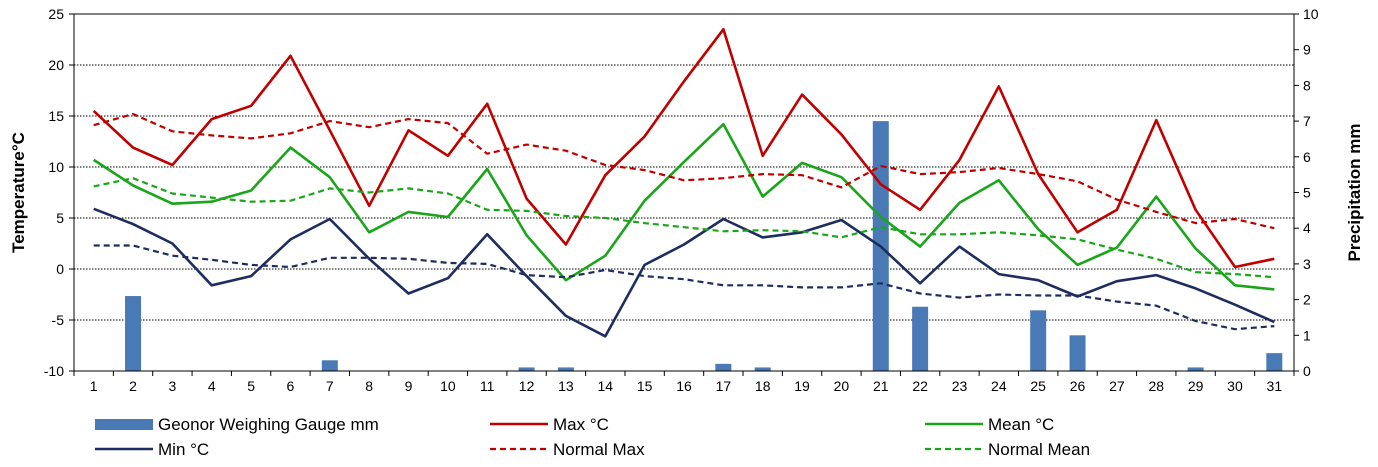 This screenshot has height=467, width=1378. I want to click on x-tick-label: 24, so click(999, 386).